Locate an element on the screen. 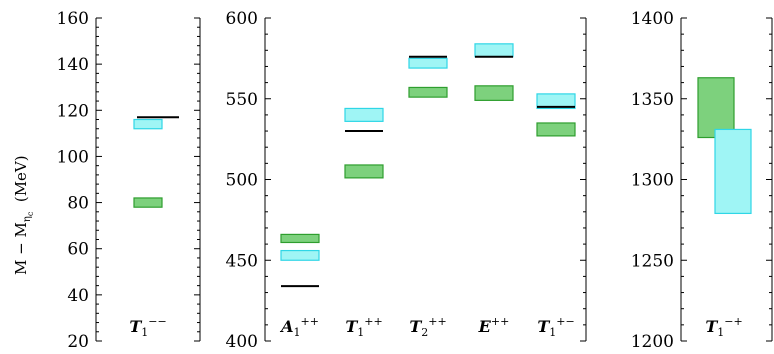 Image resolution: width=774 pixels, height=354 pixels. y-tick-label: 140 is located at coordinates (73, 65).